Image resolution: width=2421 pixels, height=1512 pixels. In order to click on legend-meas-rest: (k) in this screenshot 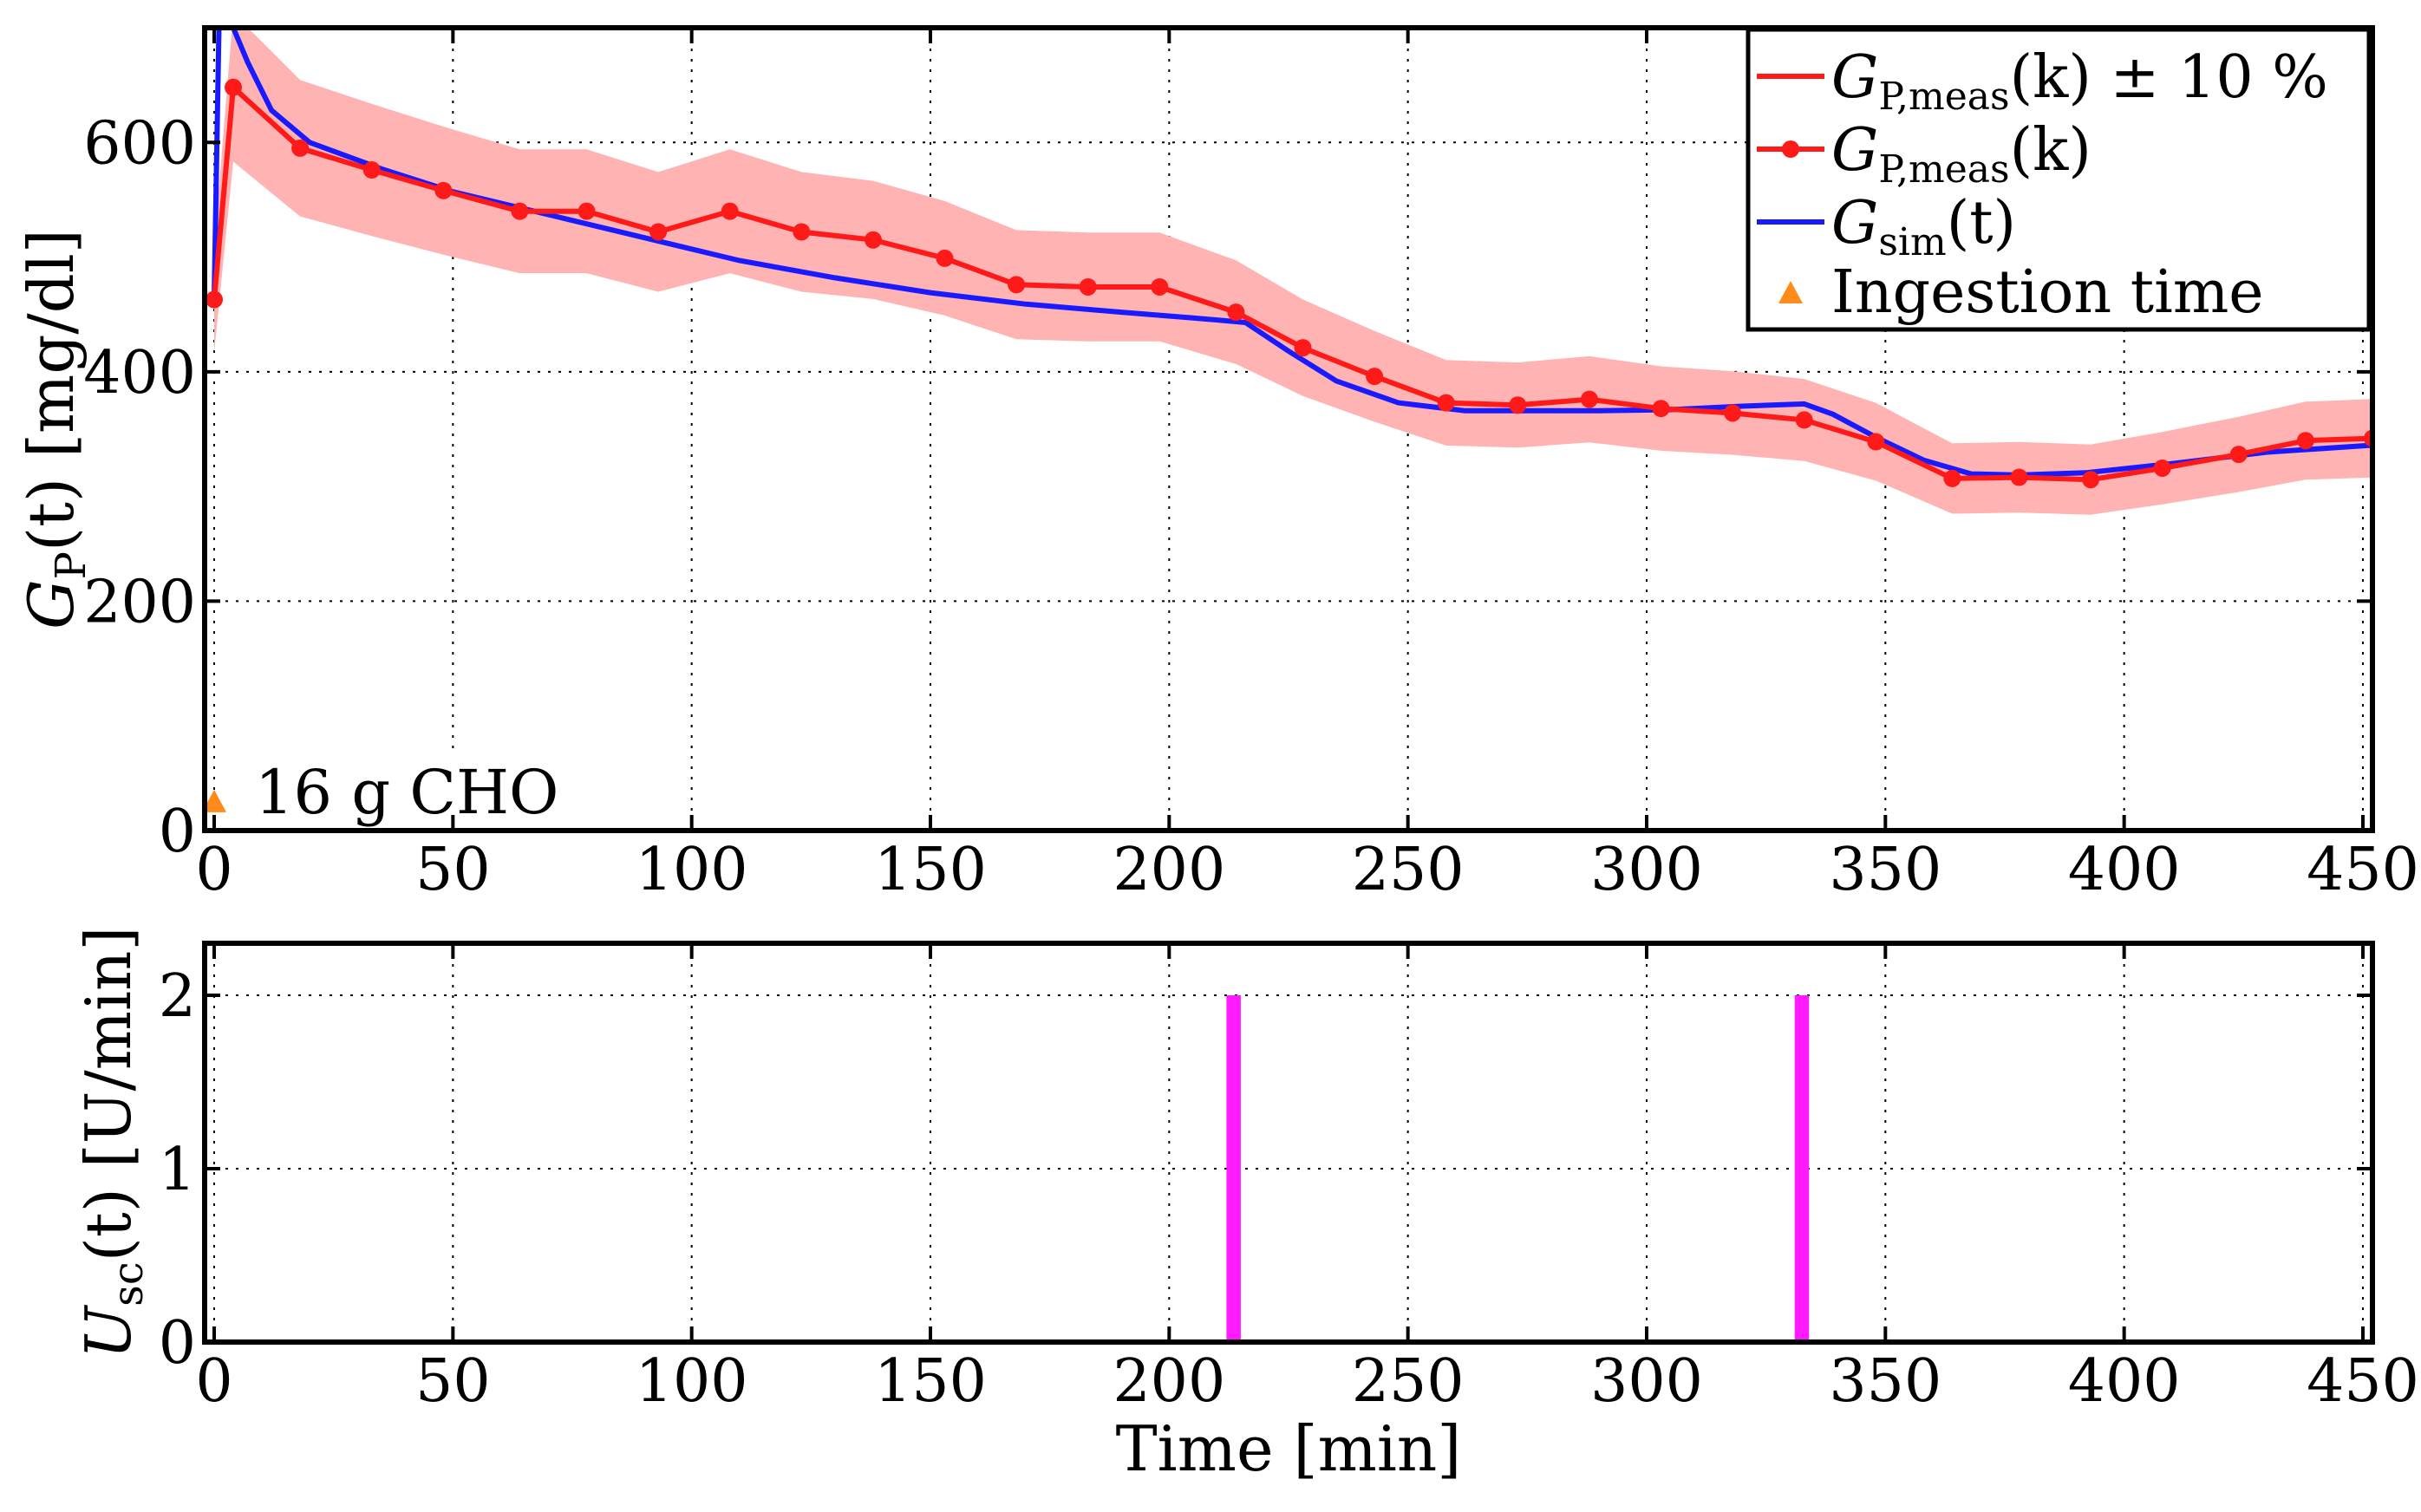, I will do `click(2050, 151)`.